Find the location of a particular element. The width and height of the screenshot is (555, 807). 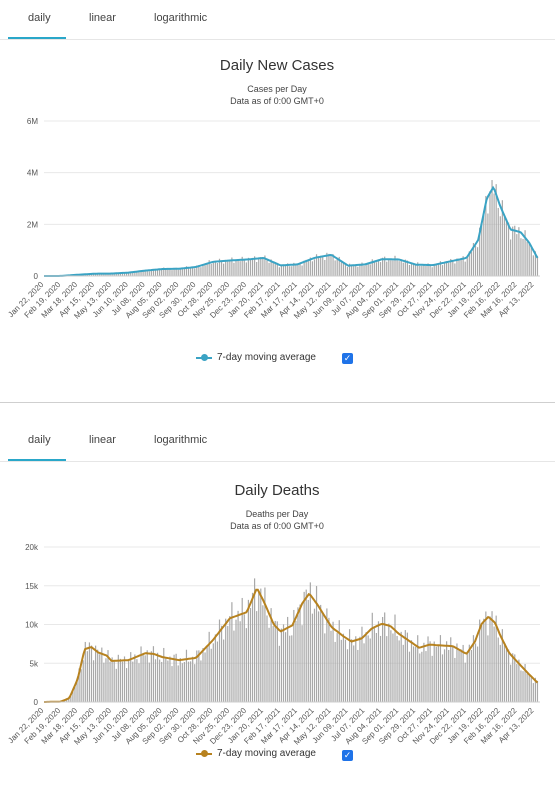

y-tick-label: 15k is located at coordinates (32, 586).